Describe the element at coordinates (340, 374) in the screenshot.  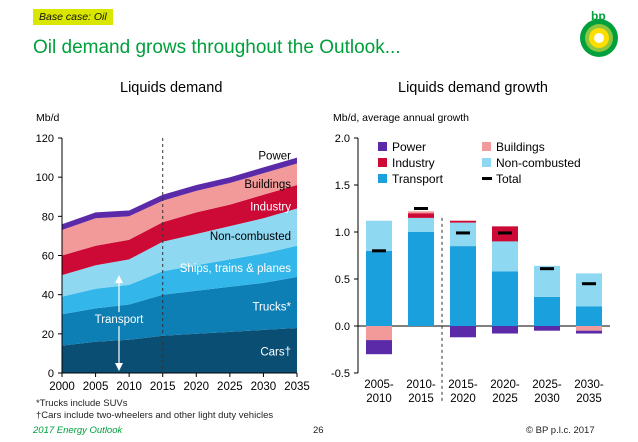
I see `right-ytick-label: -0.5` at that location.